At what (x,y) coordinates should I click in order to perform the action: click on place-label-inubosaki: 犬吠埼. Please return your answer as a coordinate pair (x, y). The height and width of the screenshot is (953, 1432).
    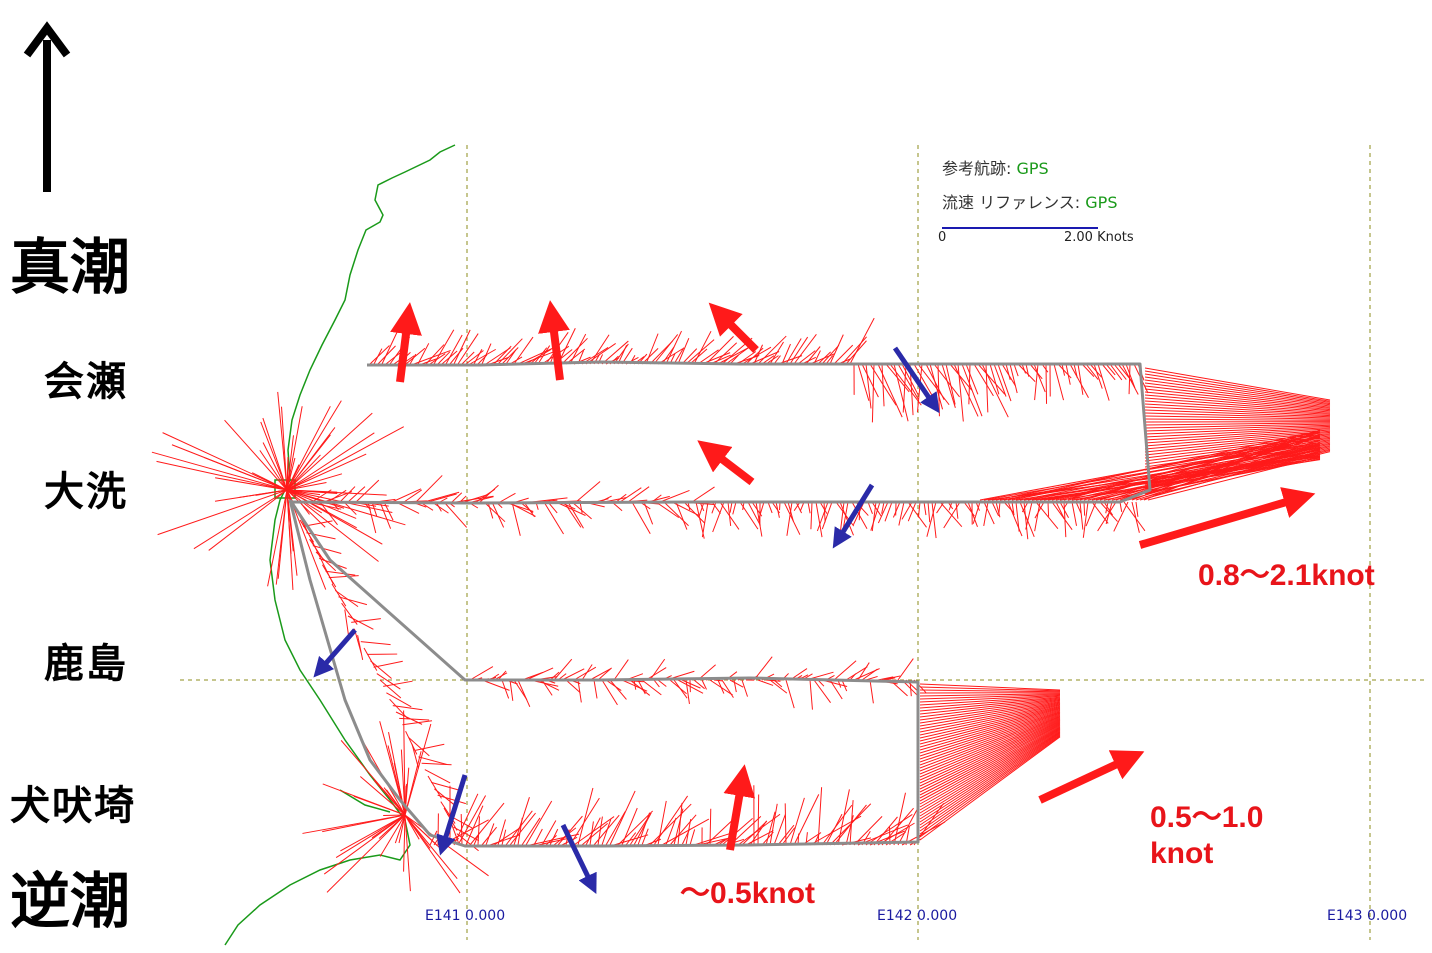
    Looking at the image, I should click on (73, 806).